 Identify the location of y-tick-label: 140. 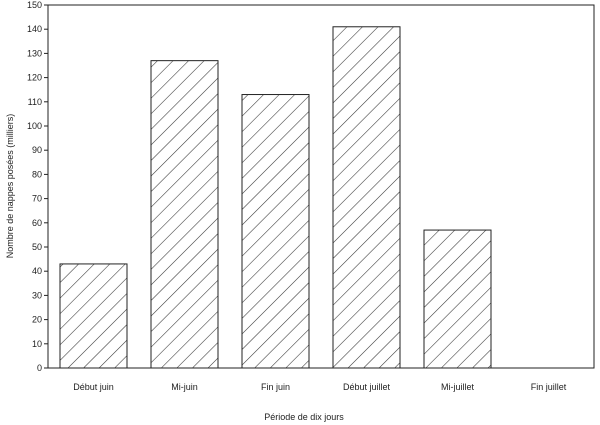
(34, 29).